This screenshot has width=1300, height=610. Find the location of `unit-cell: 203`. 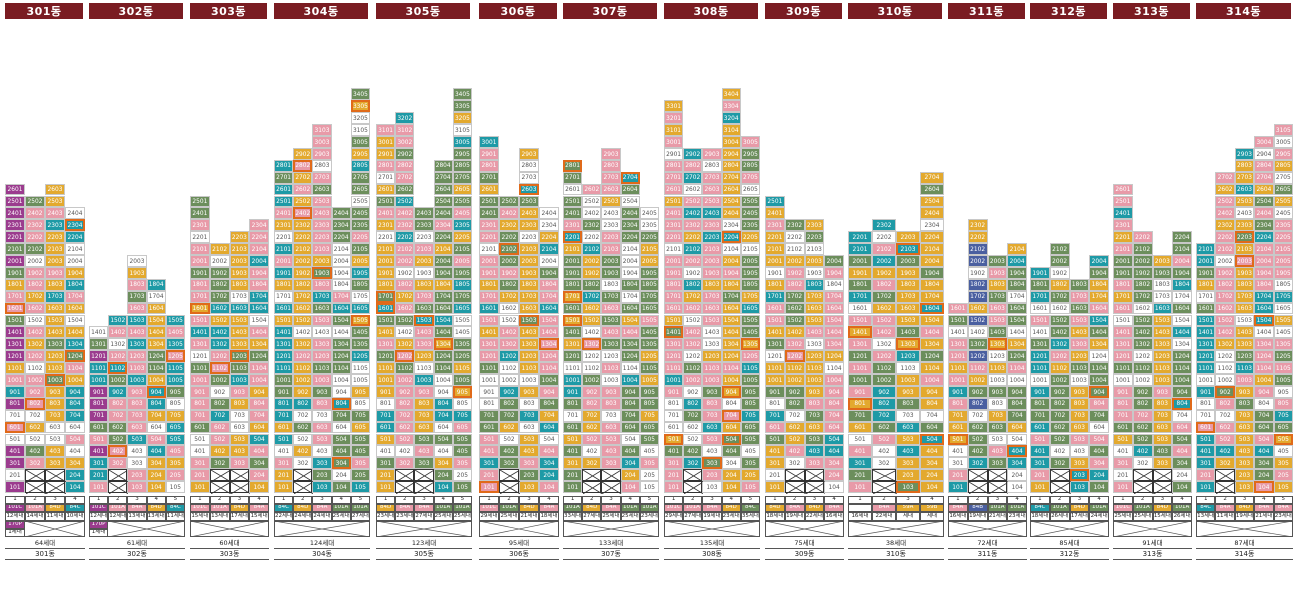

unit-cell: 203 is located at coordinates (137, 475).